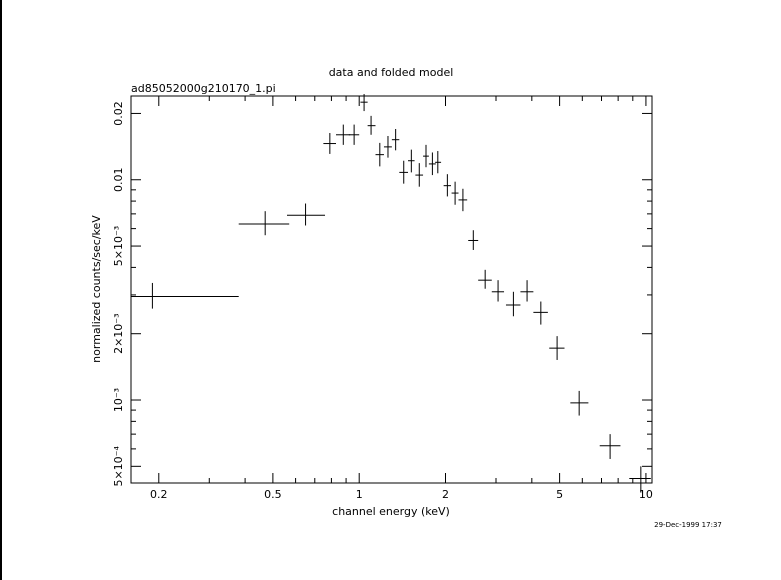  Describe the element at coordinates (118, 179) in the screenshot. I see `y-tick-label: 0.01` at that location.